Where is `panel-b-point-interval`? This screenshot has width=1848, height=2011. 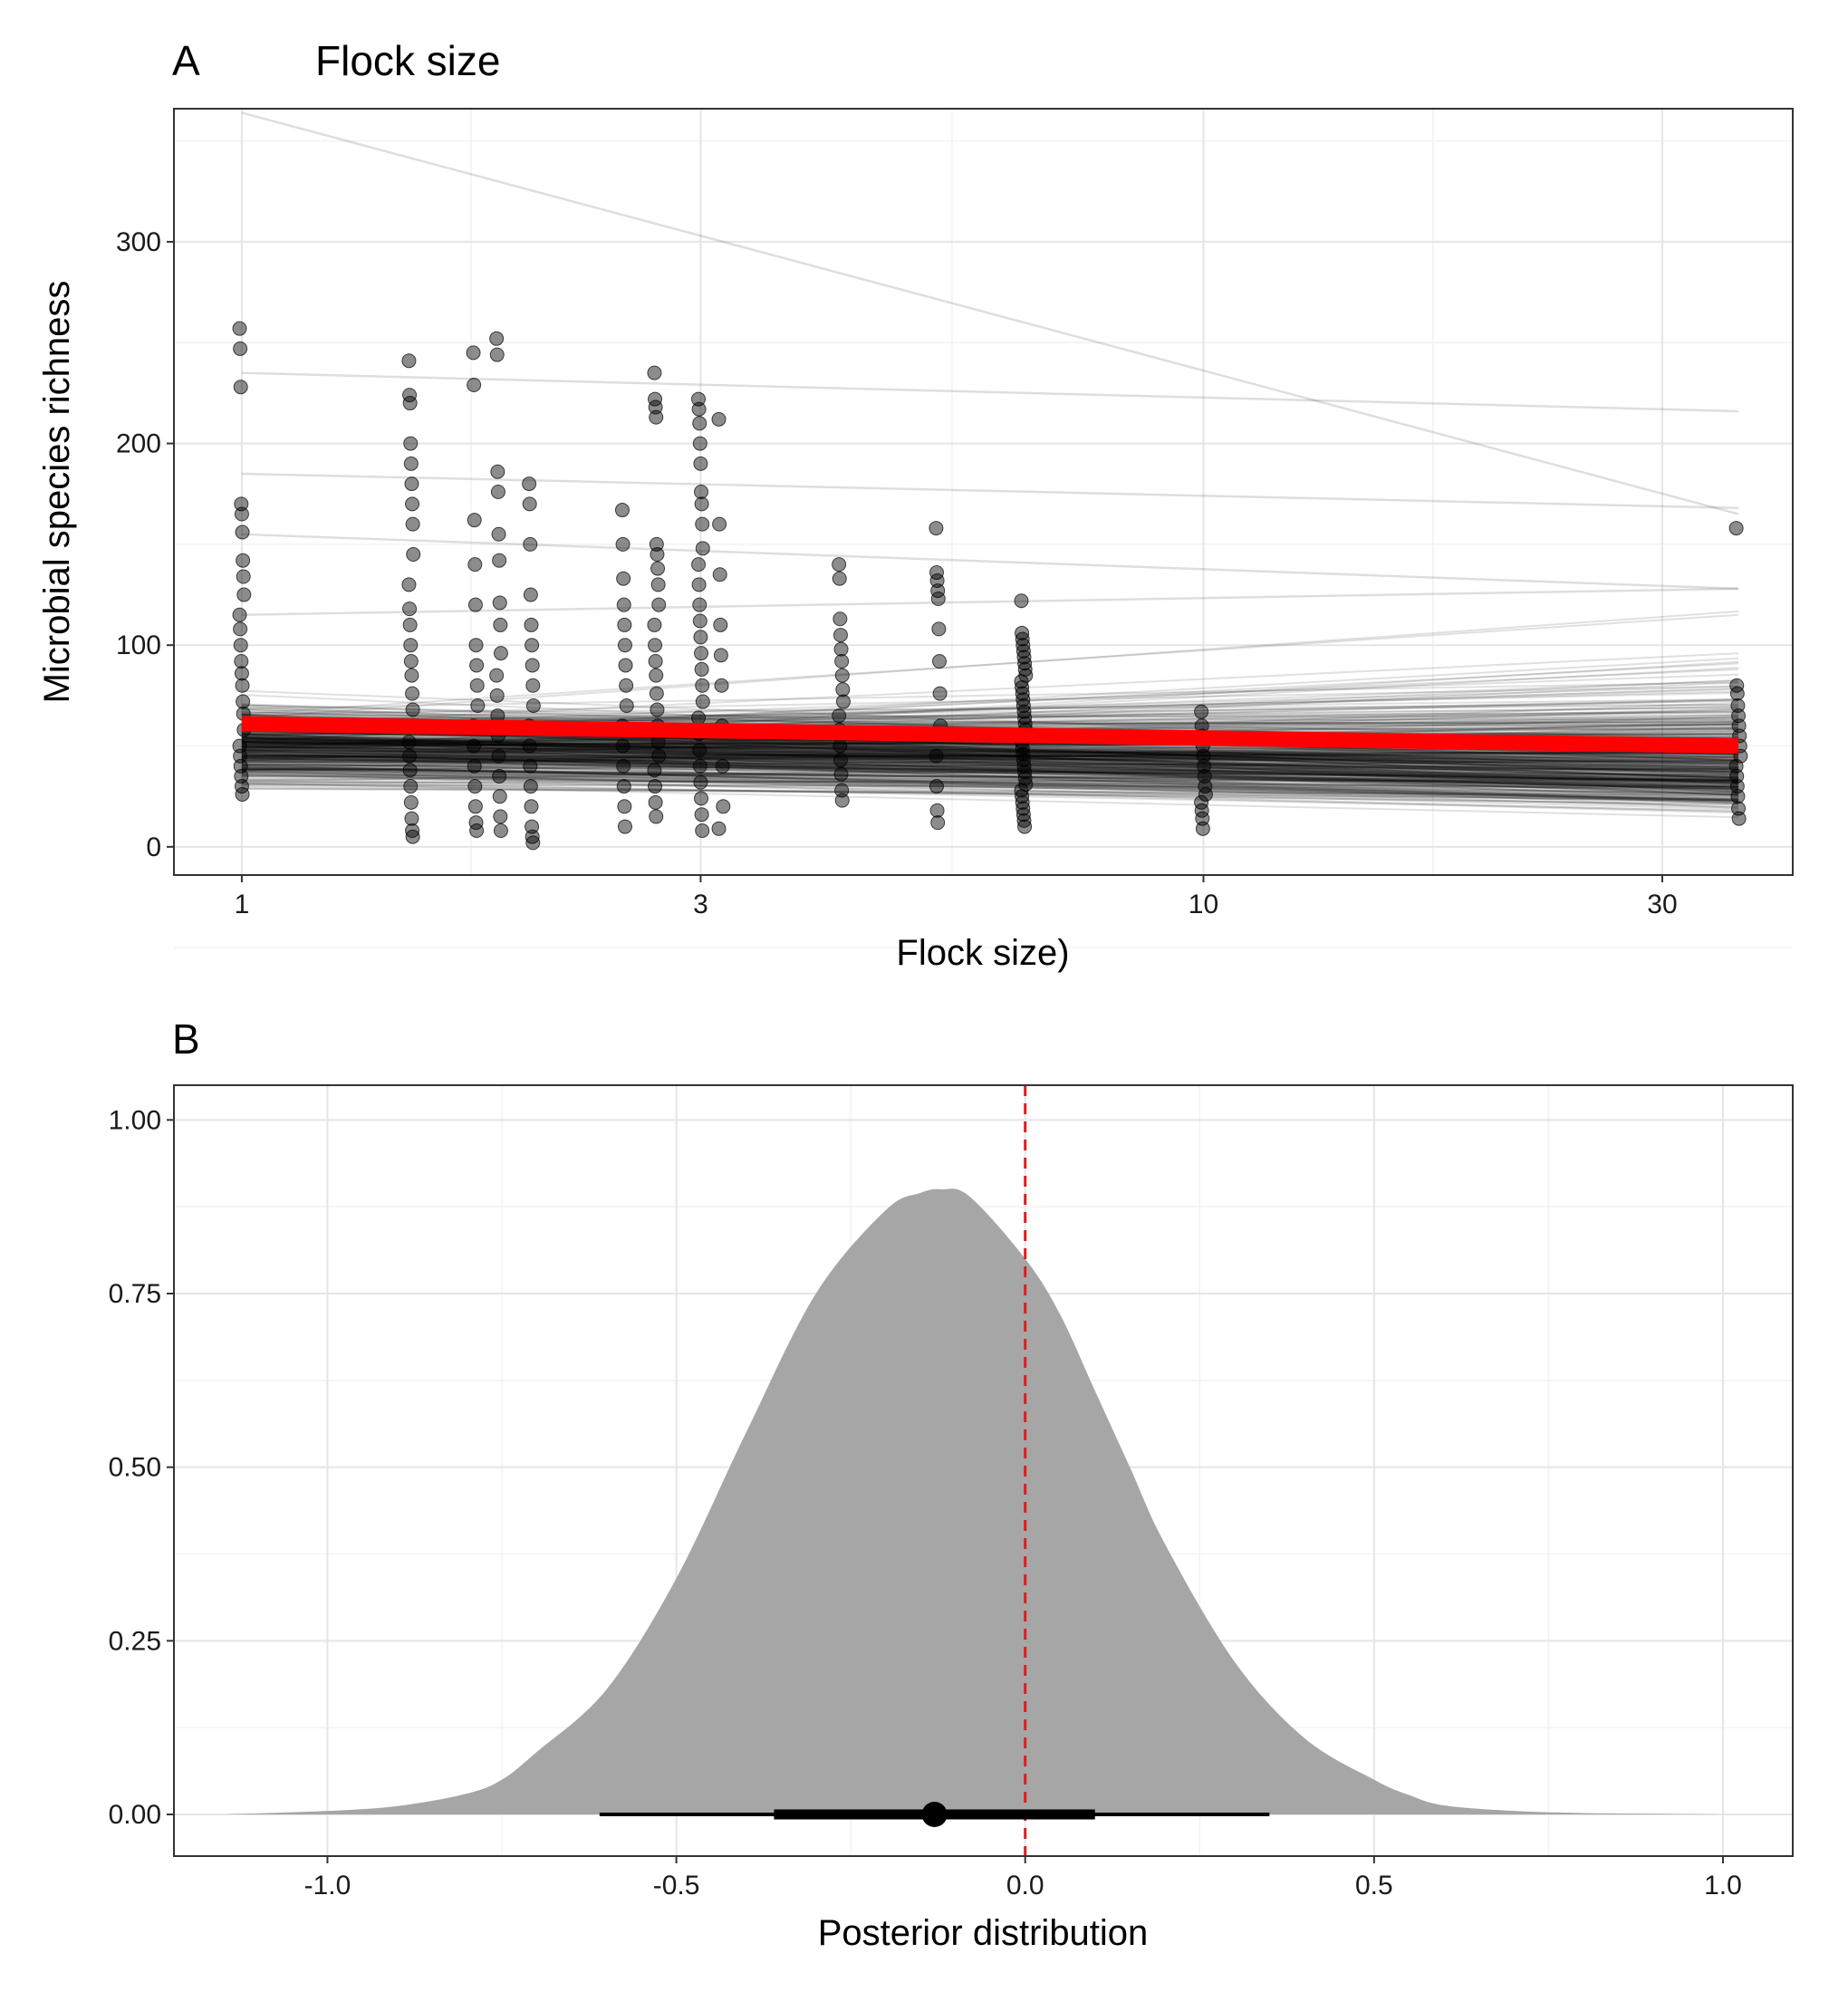
panel-b-point-interval is located at coordinates (935, 1814).